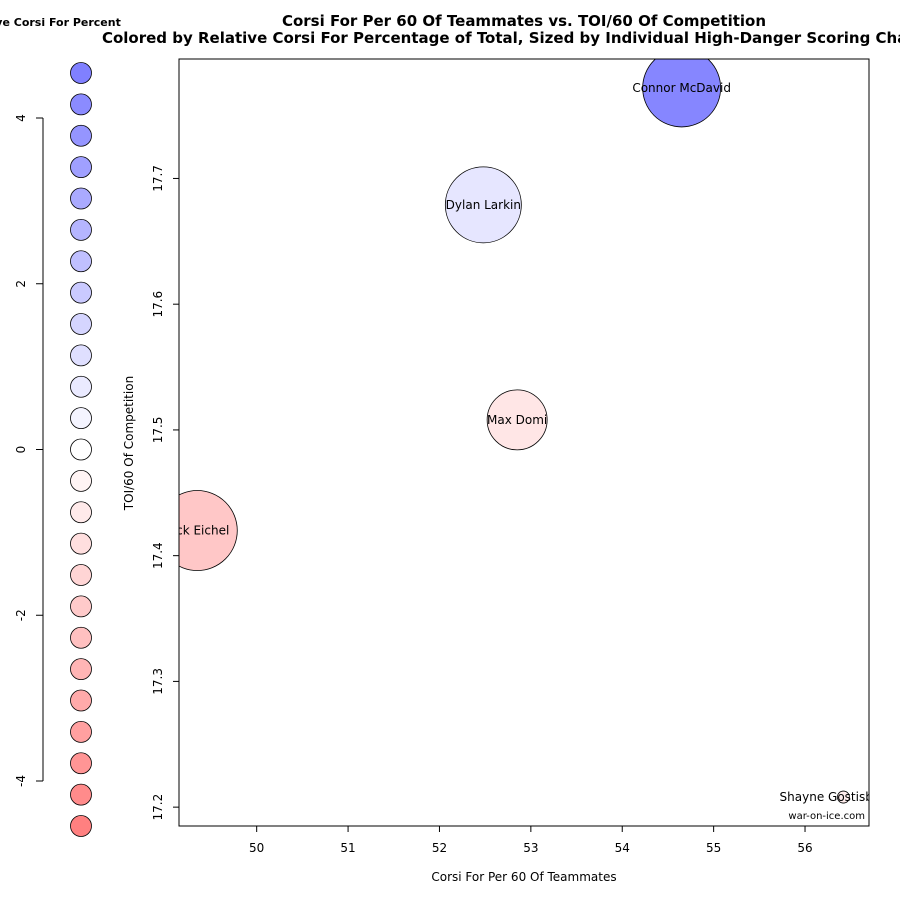 This screenshot has width=900, height=900. I want to click on bubble-label-dylan-larkin: Dylan Larkin, so click(483, 205).